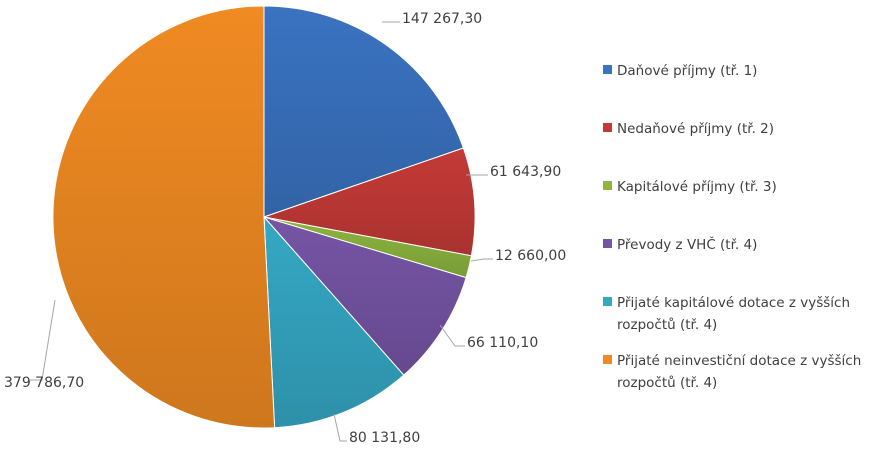 The image size is (890, 449). What do you see at coordinates (695, 129) in the screenshot?
I see `legend-label: Nedaňové příjmy (tř. 2)` at bounding box center [695, 129].